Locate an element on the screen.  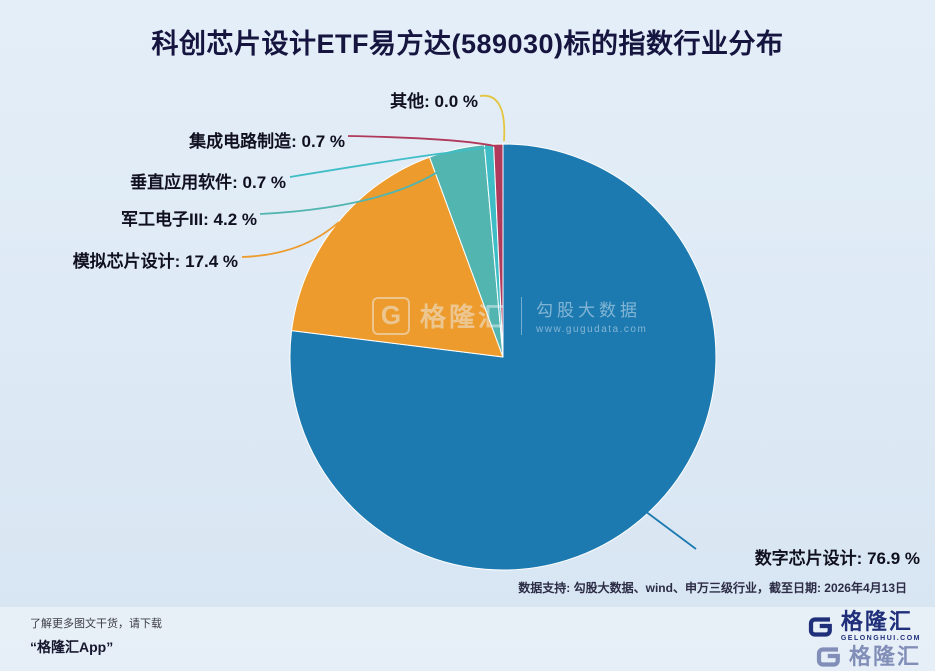
gelonghui-logo-watermark: 格隆汇 is located at coordinates (867, 656).